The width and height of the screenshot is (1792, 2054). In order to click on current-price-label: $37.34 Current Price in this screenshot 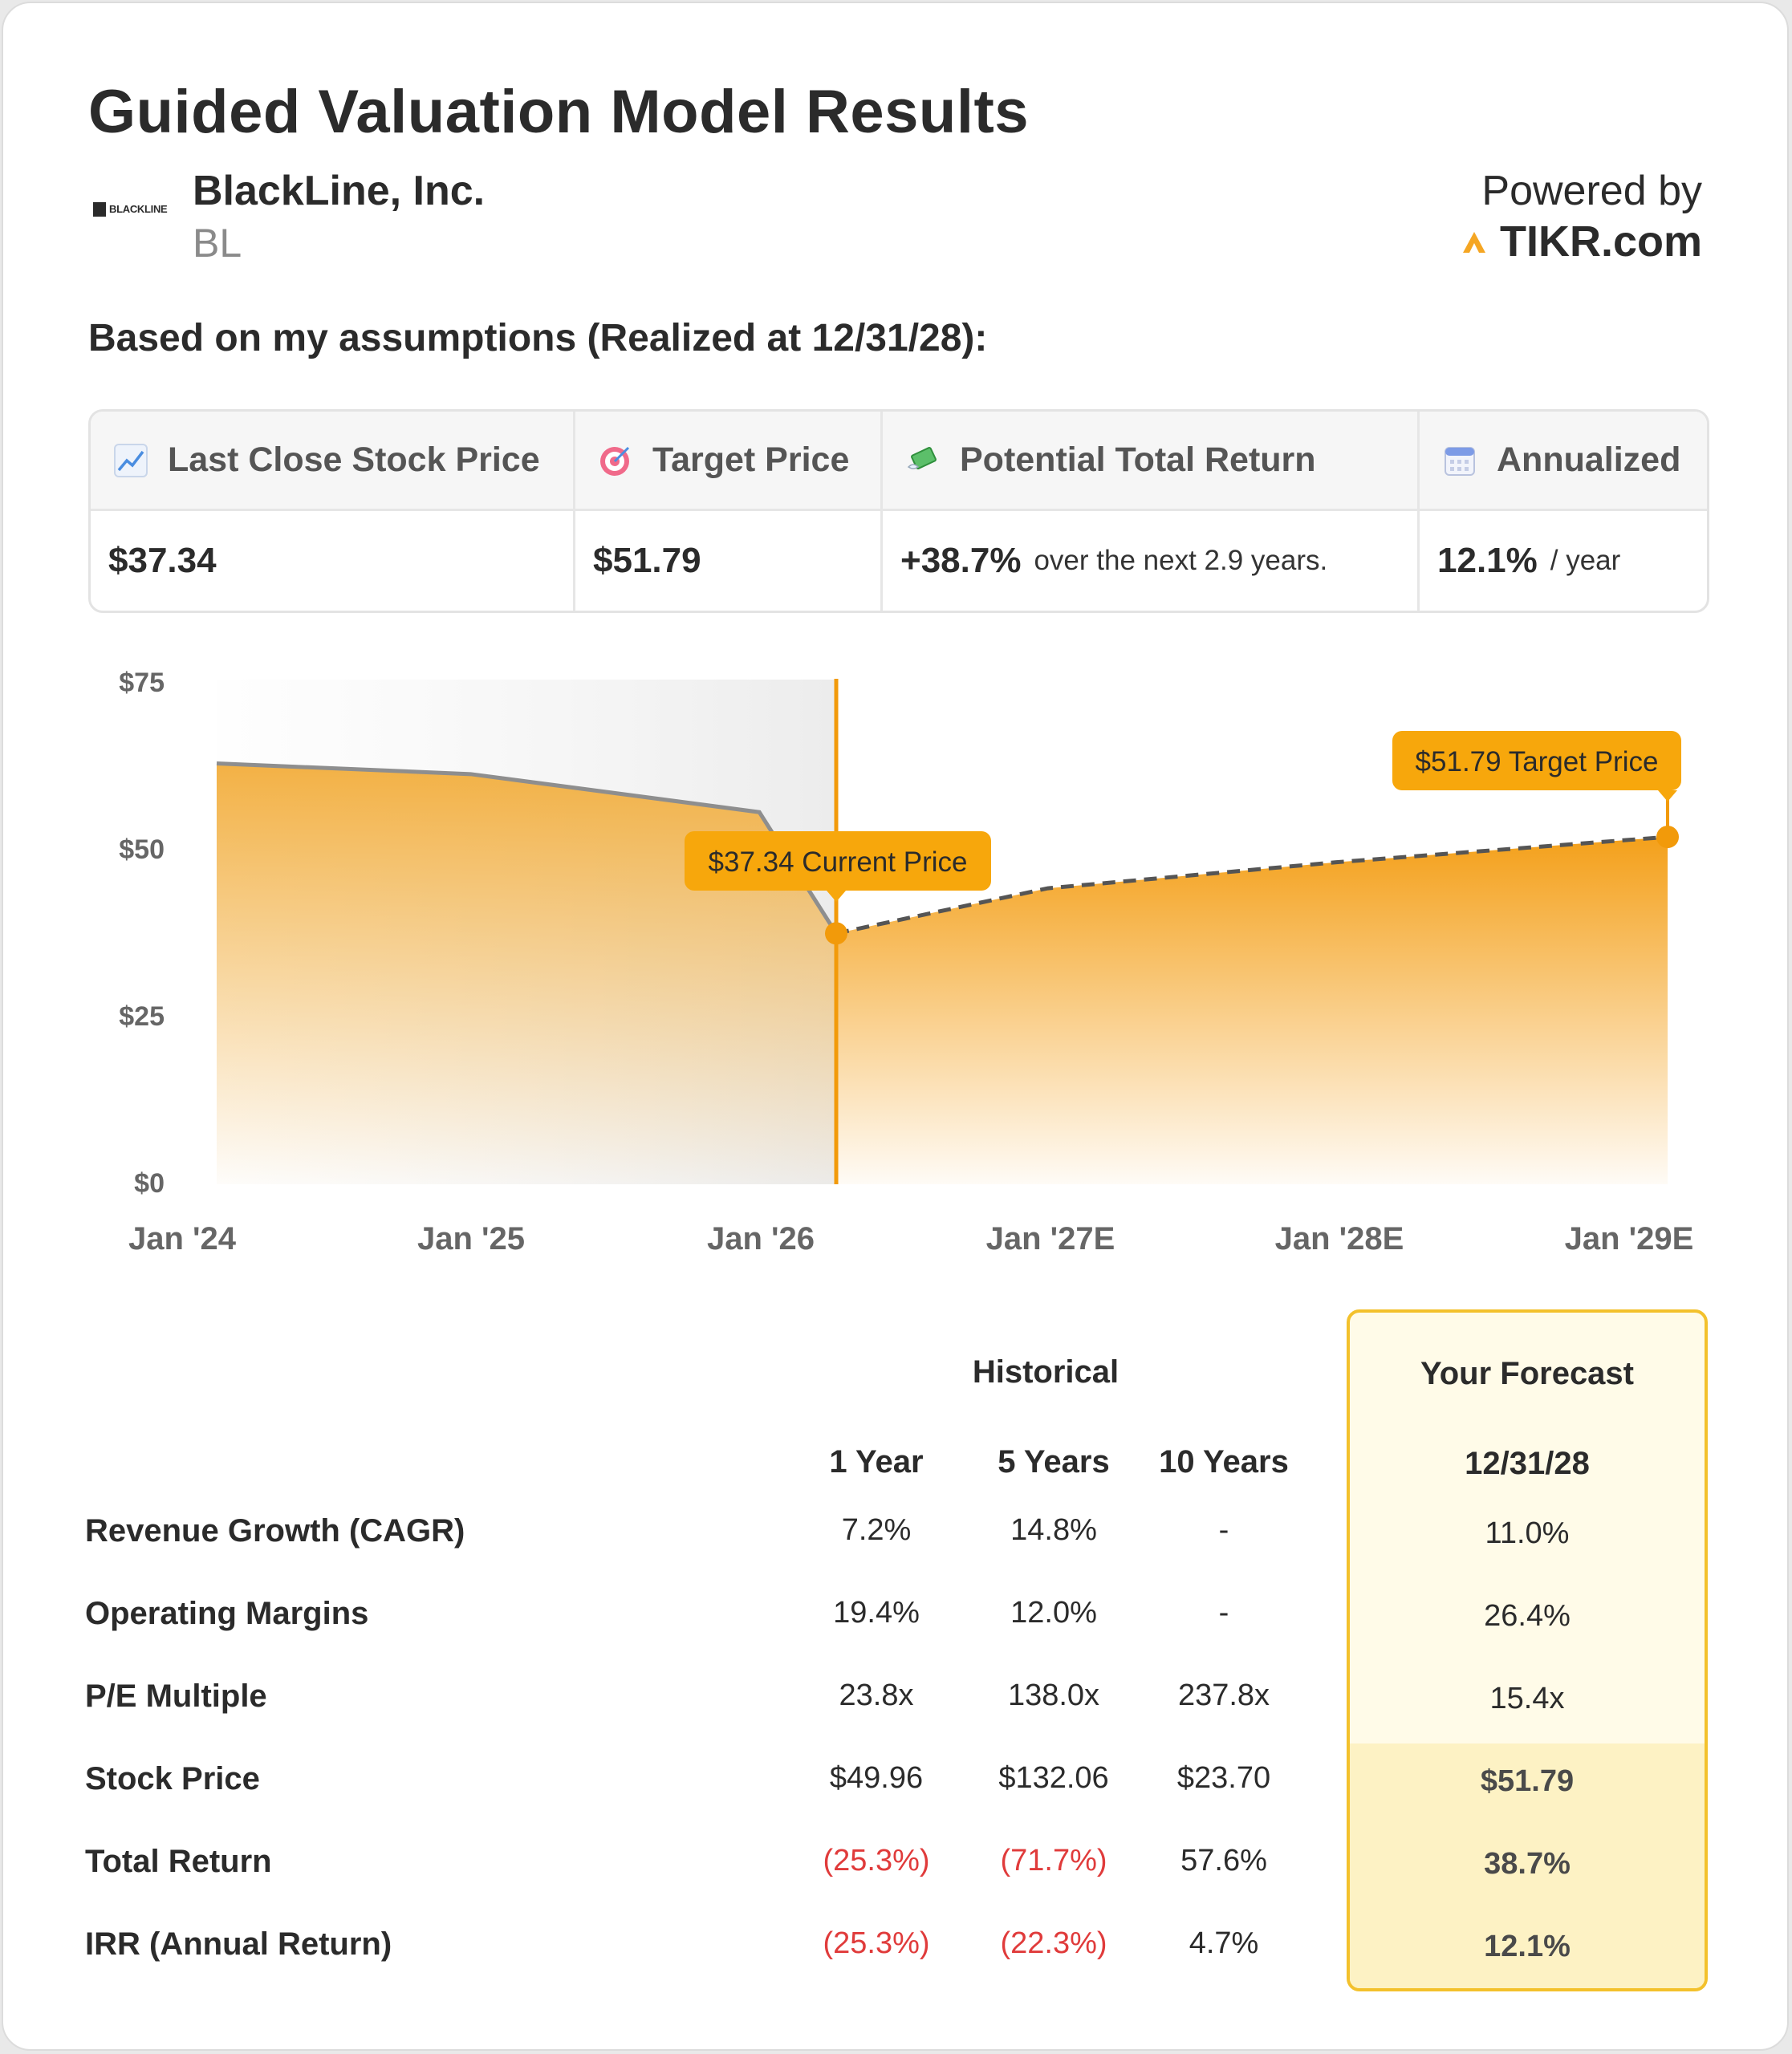, I will do `click(838, 862)`.